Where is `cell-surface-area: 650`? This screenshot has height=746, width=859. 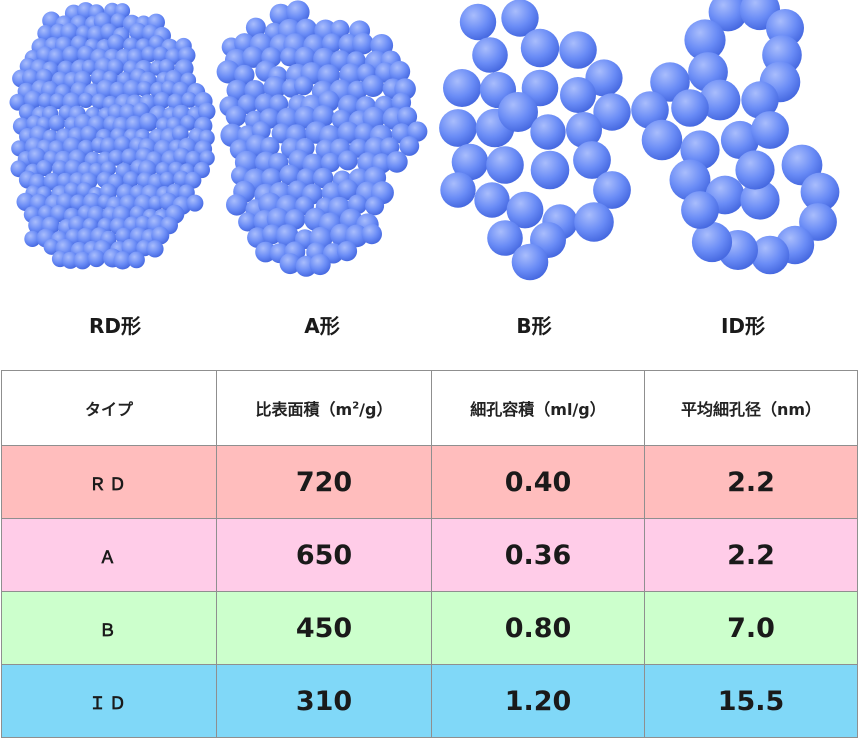 cell-surface-area: 650 is located at coordinates (324, 555).